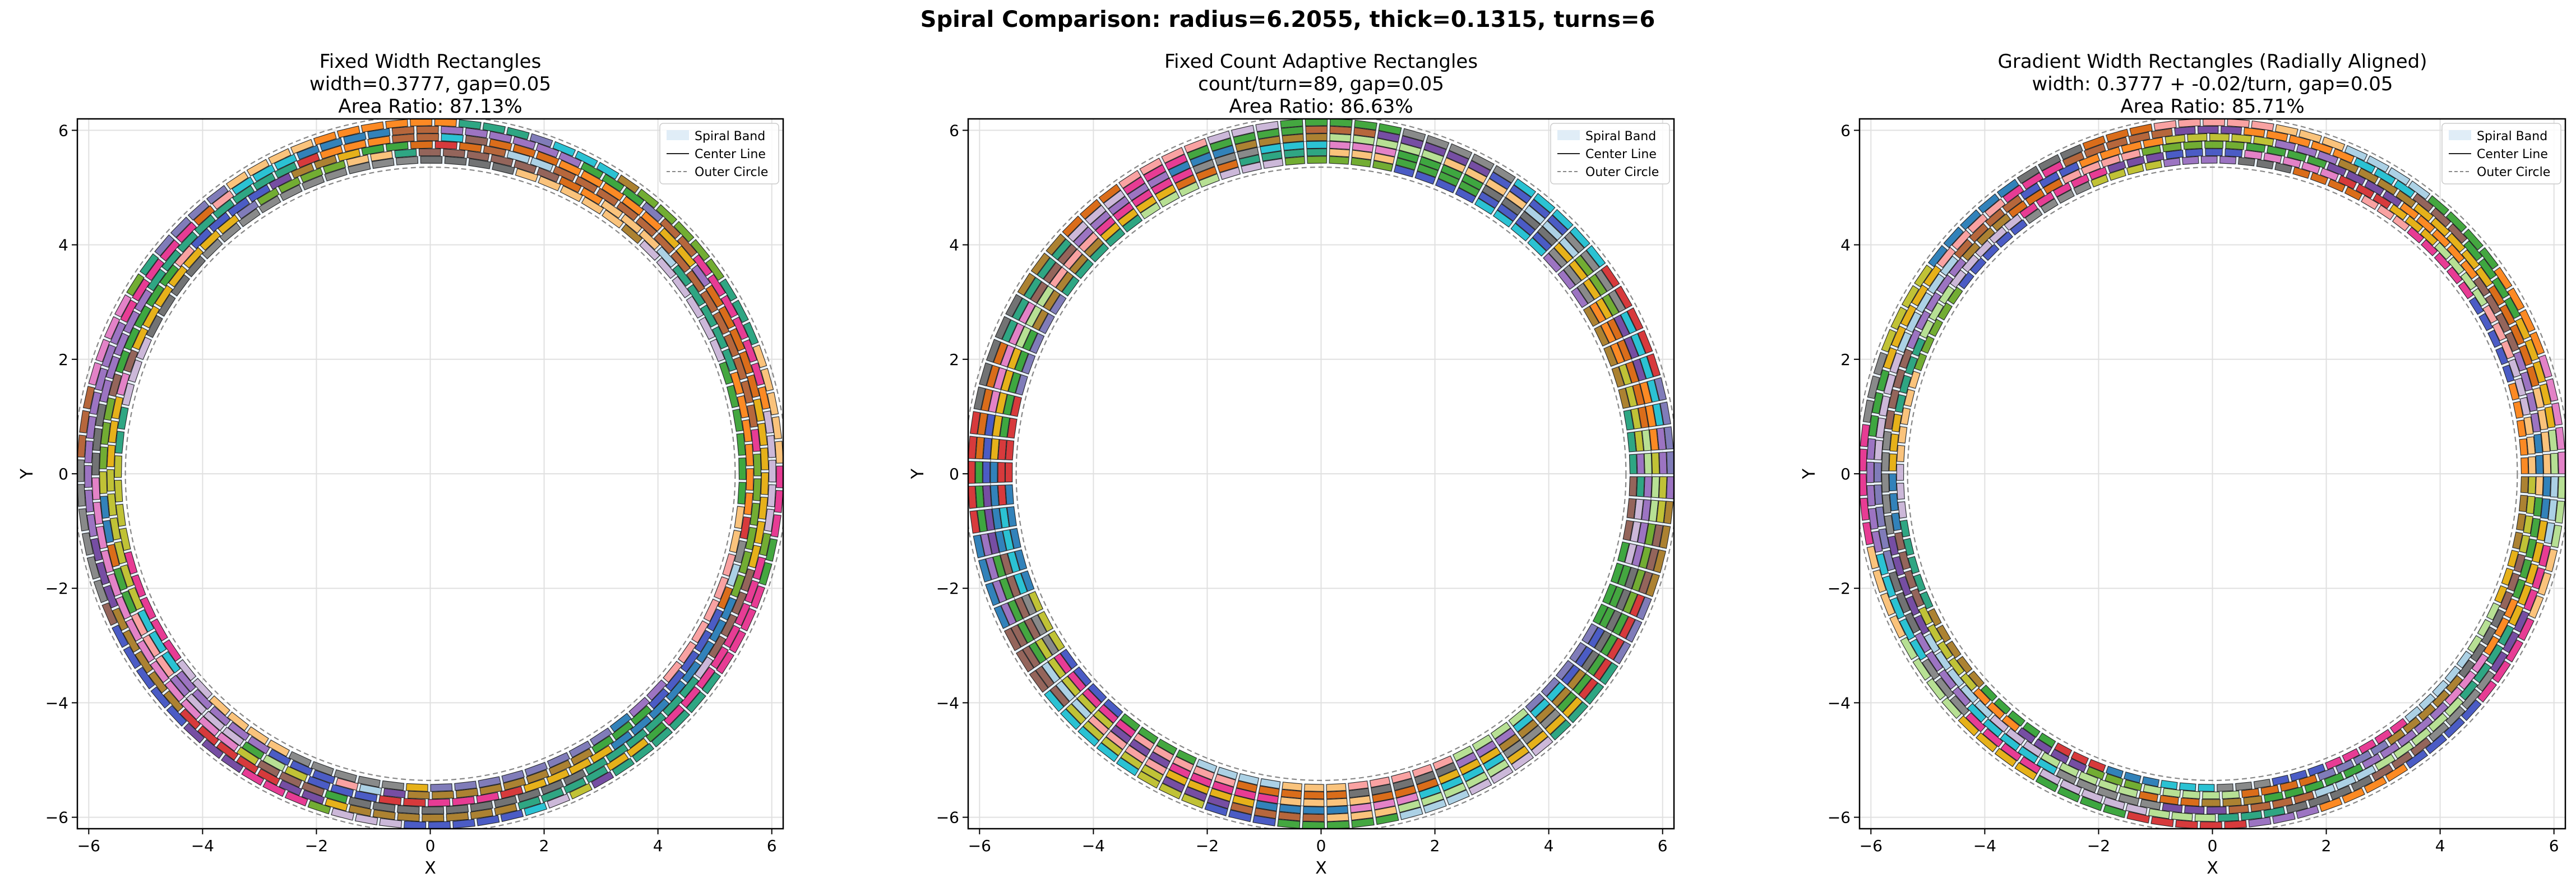  I want to click on y-tick-label: 0, so click(1845, 474).